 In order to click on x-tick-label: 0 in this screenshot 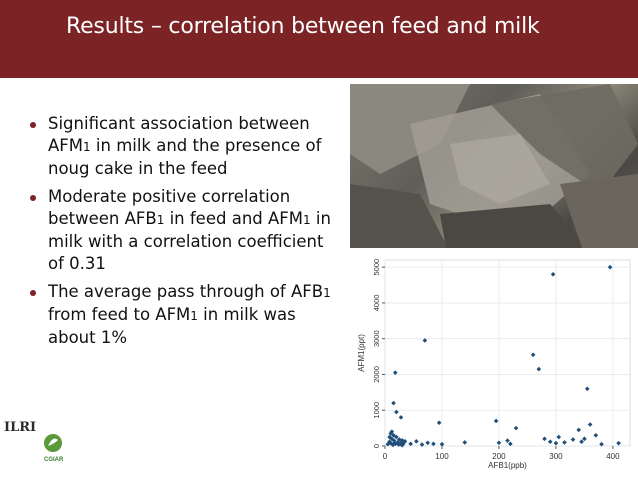, I will do `click(385, 456)`.